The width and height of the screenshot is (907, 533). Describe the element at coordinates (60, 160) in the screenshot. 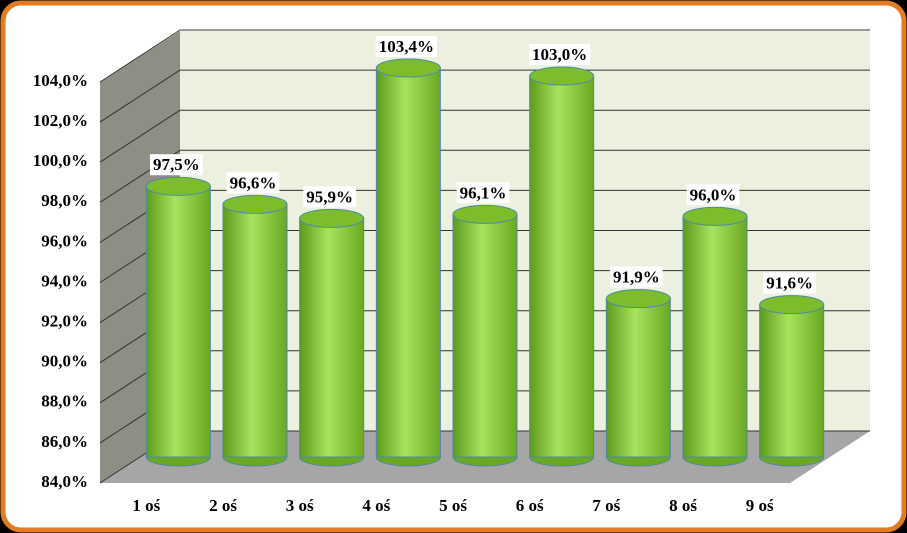

I see `y-tick-label: 100,0%` at that location.